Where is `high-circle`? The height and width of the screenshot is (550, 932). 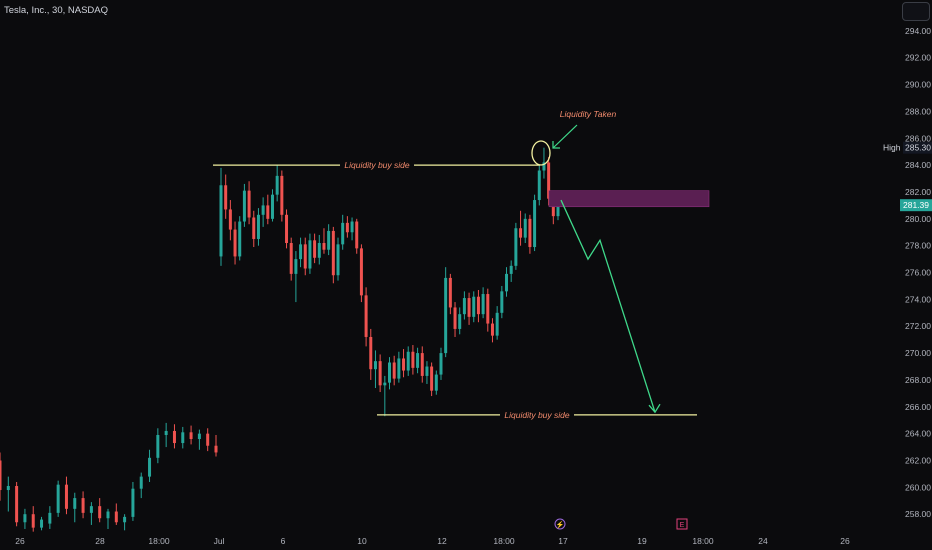
high-circle is located at coordinates (541, 153).